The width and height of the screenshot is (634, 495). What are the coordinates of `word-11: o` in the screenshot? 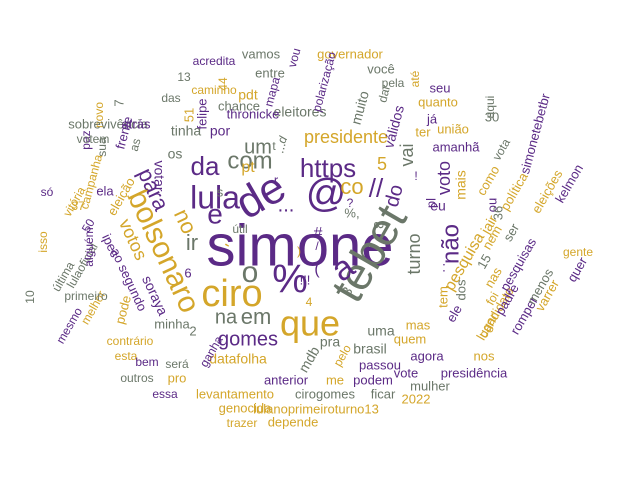 It's located at (250, 272).